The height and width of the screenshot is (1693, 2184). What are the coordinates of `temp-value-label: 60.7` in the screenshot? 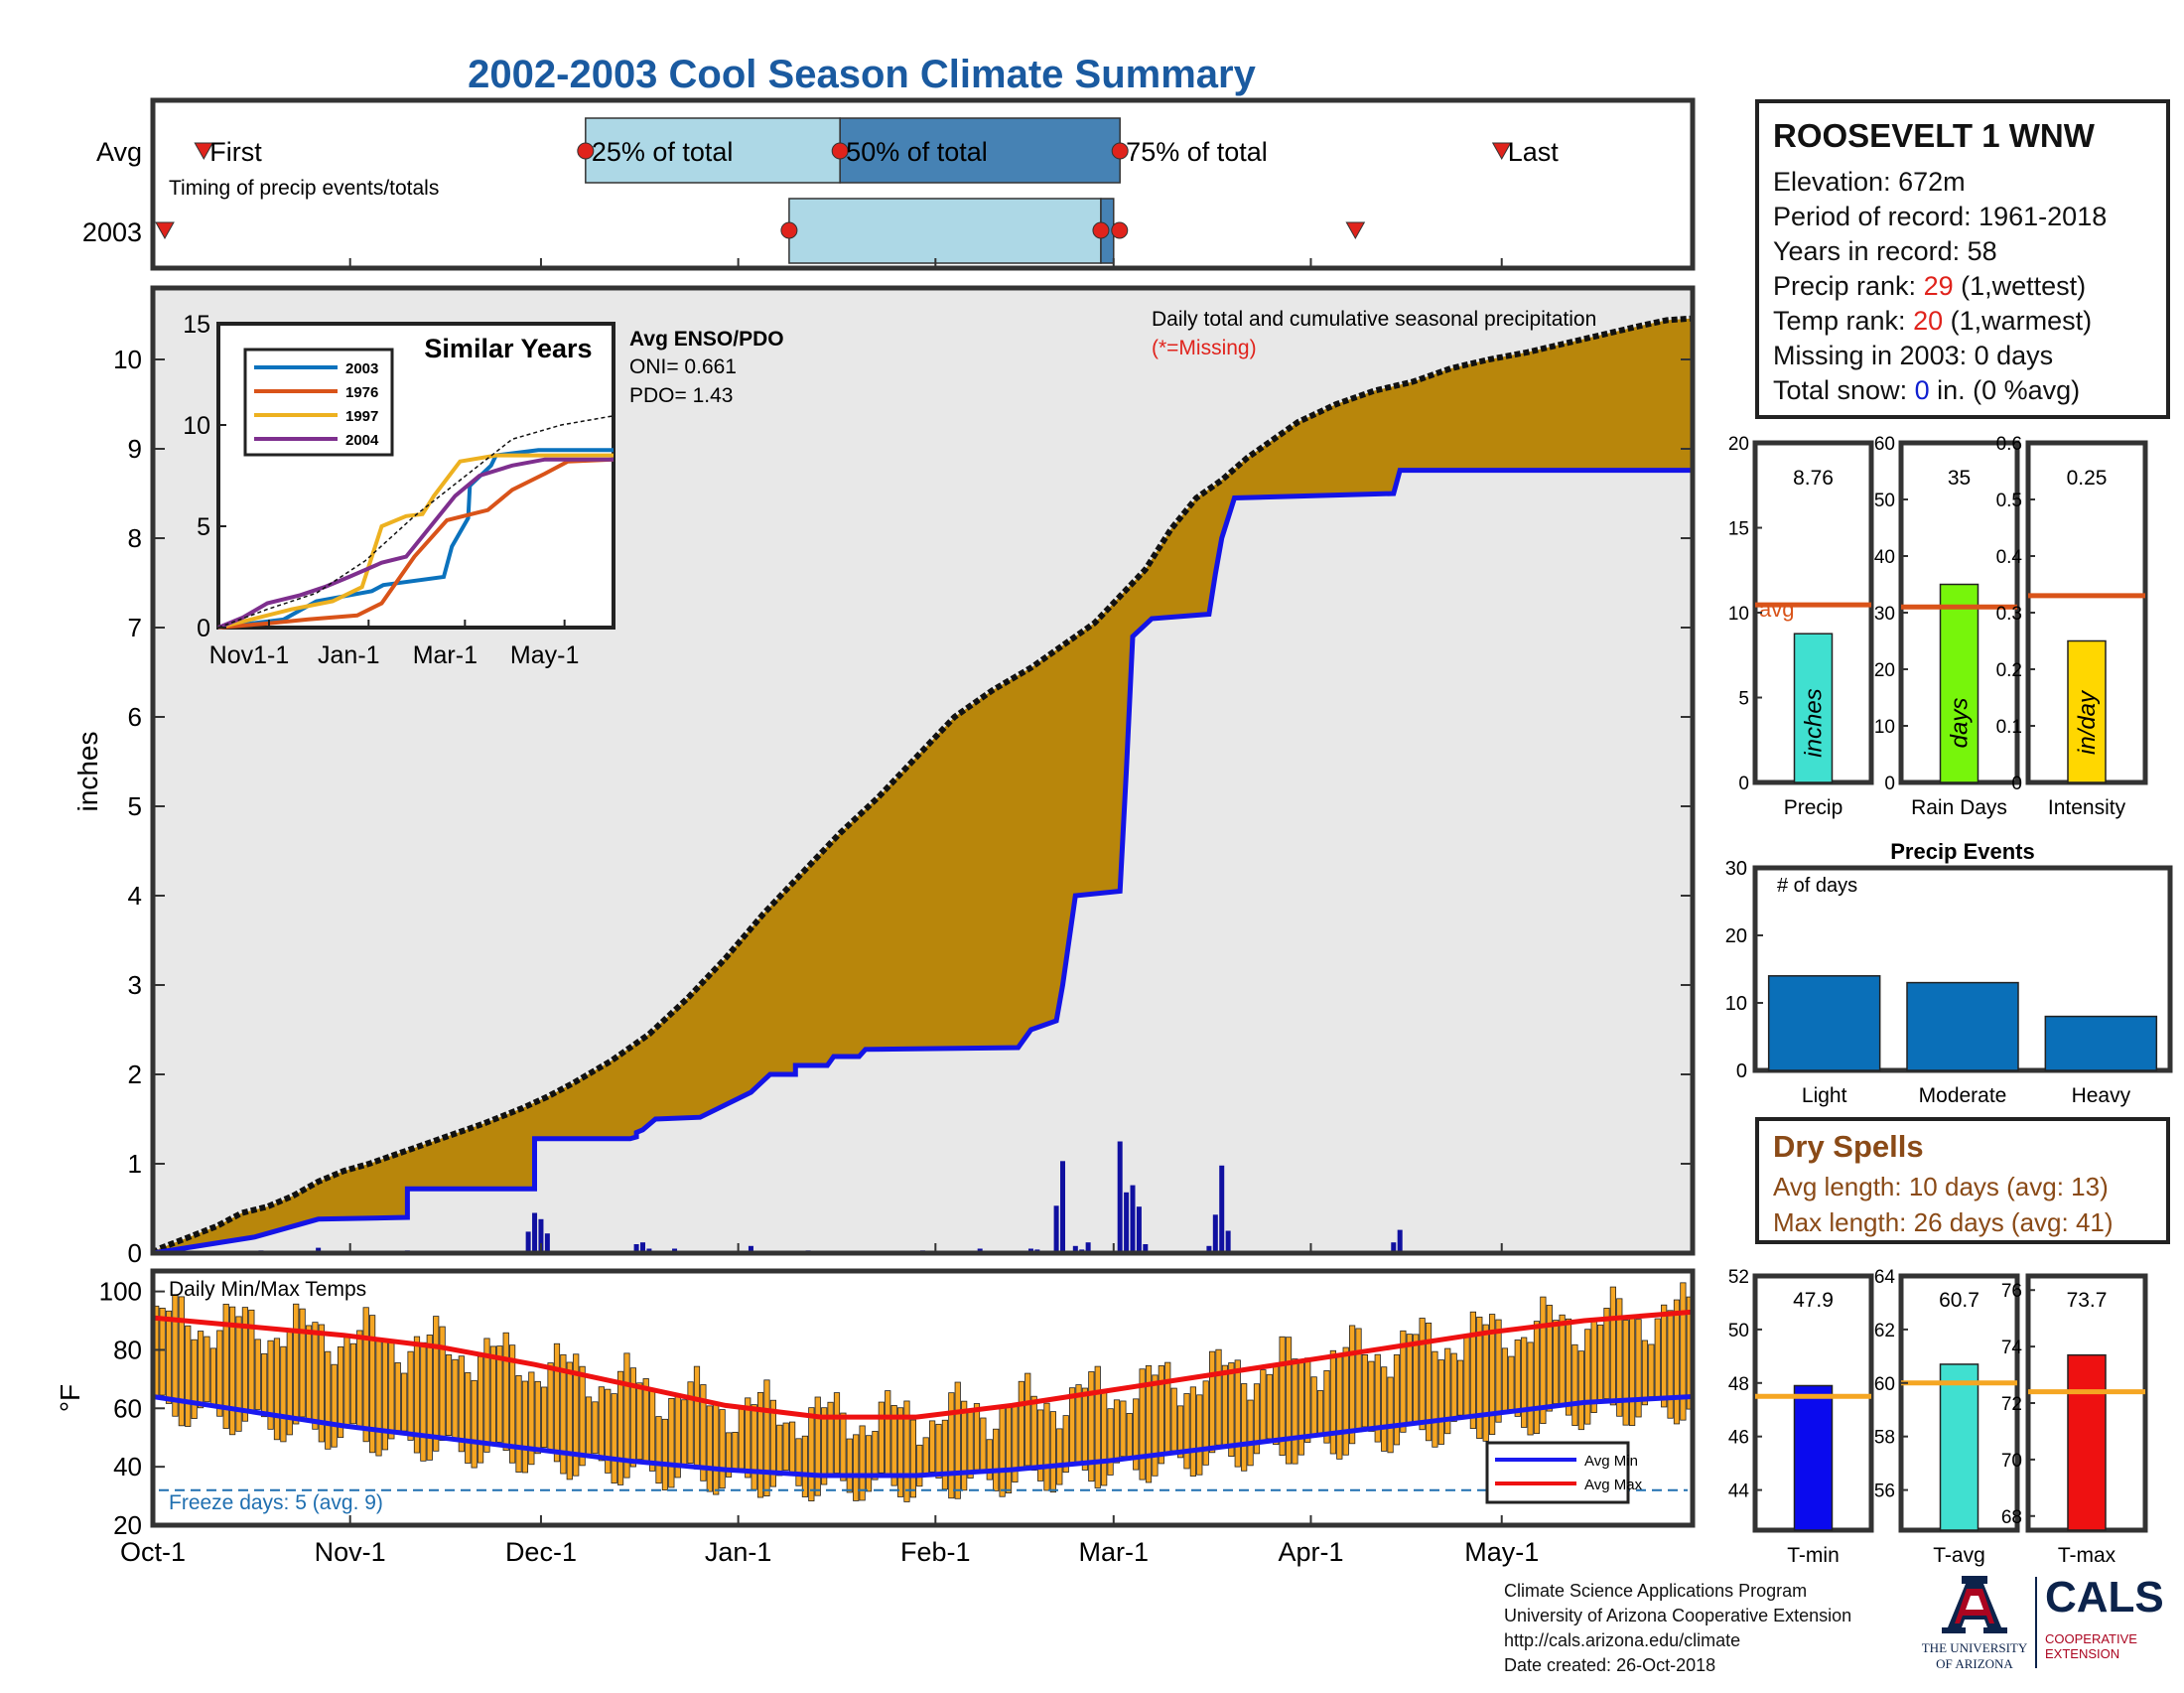 It's located at (1959, 1300).